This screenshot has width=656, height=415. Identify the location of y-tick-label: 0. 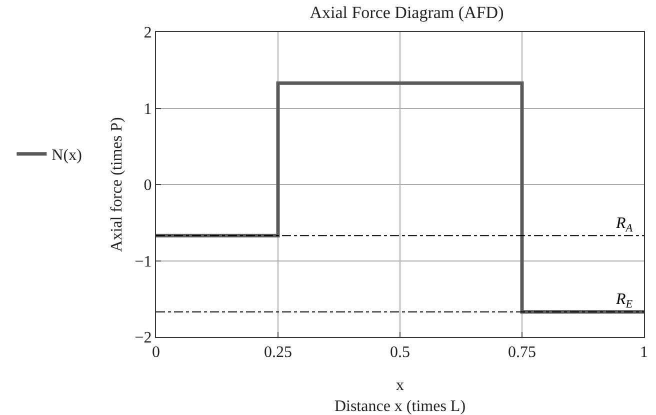
(148, 185).